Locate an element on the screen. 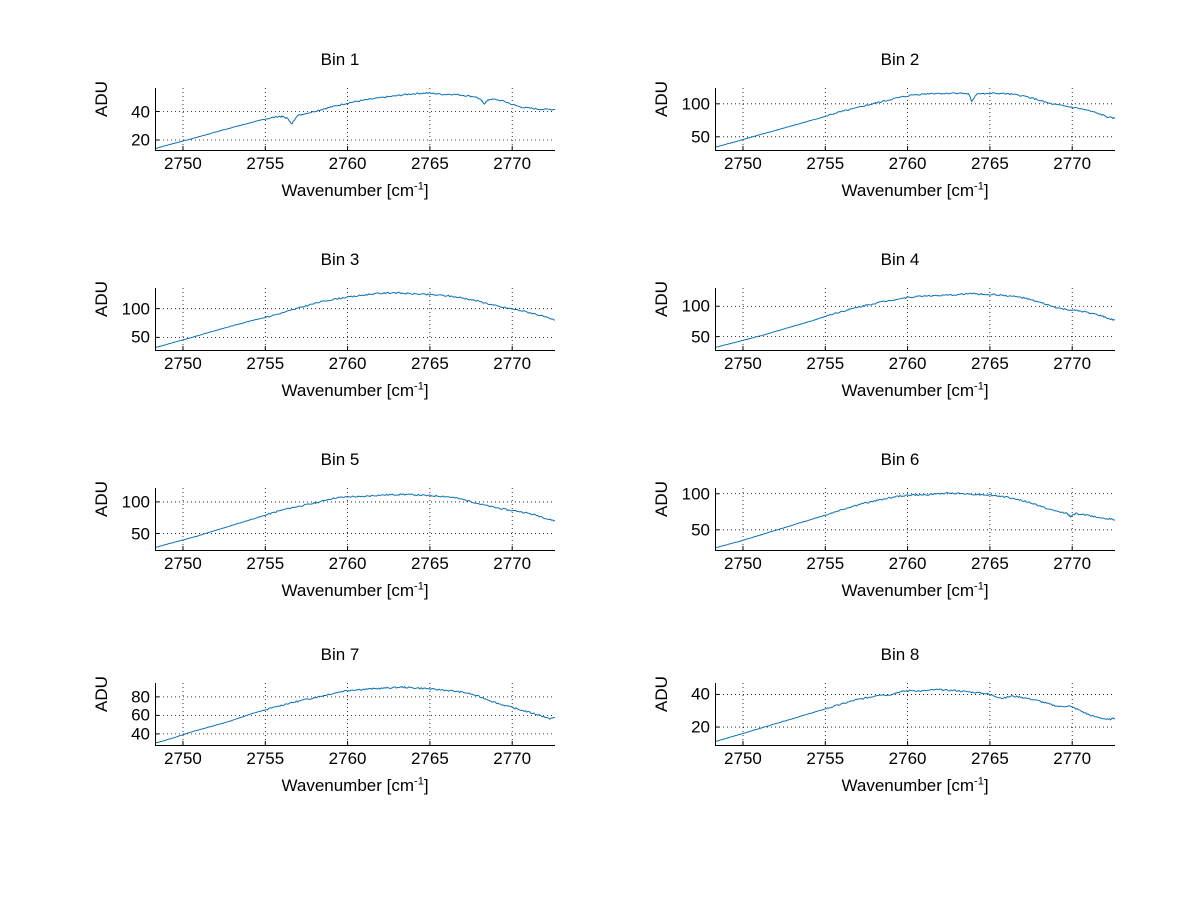  panel-title: Bin 1 is located at coordinates (340, 59).